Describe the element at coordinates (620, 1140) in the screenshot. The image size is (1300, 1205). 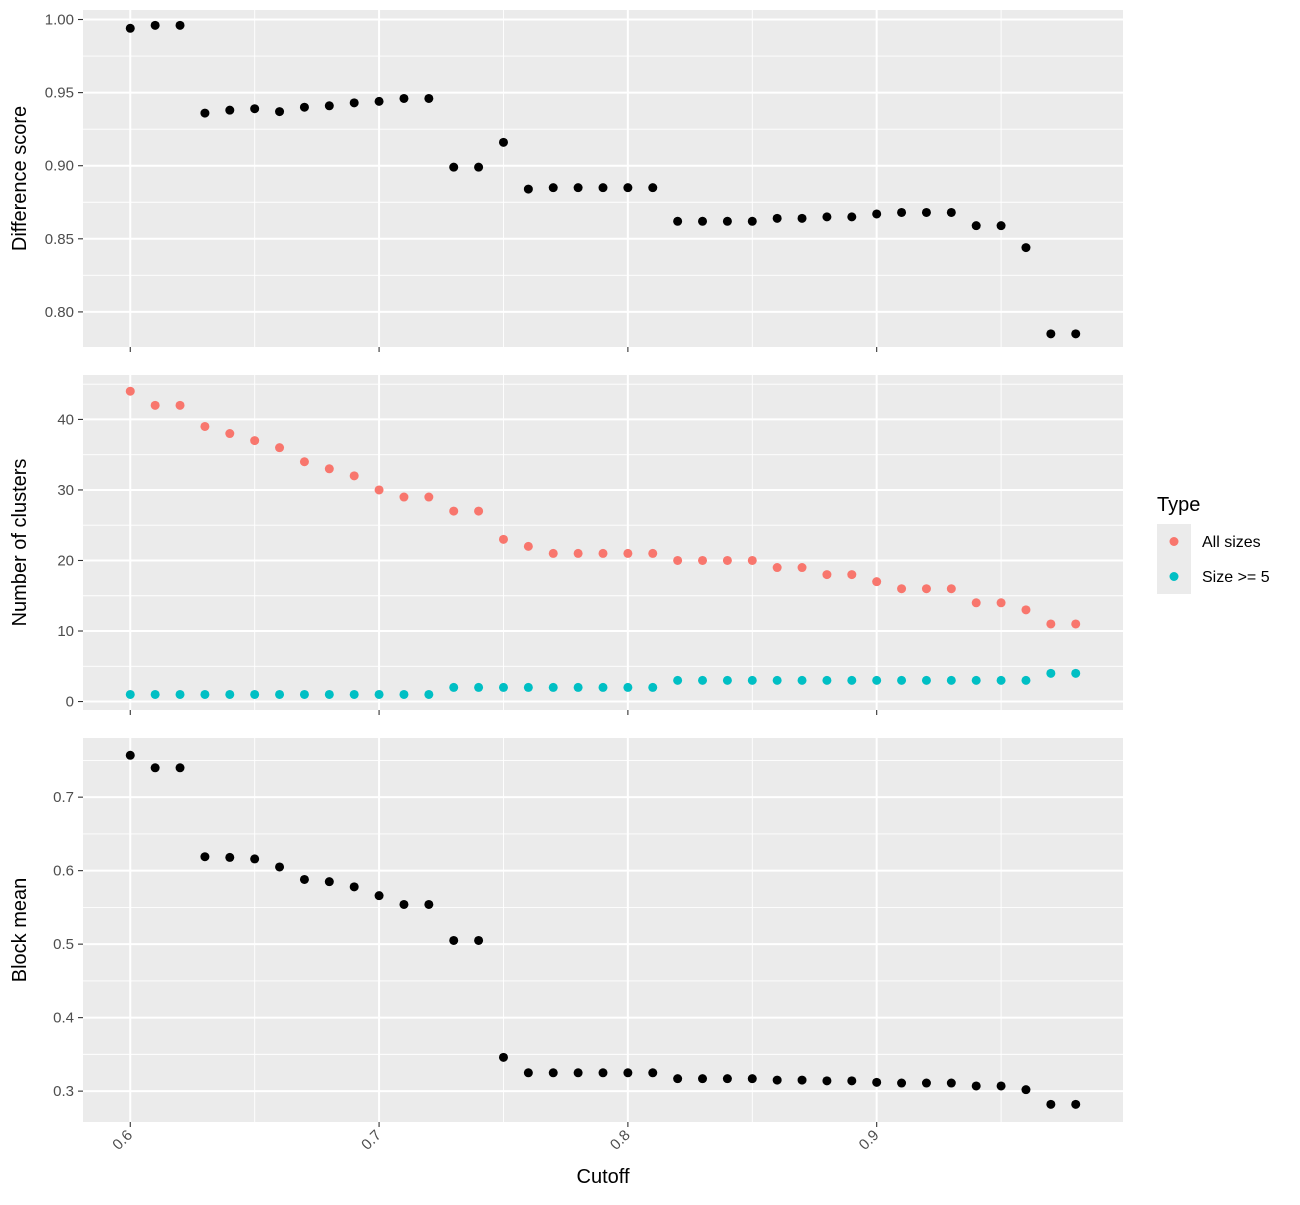
I see `x-tick-label: 0.8` at that location.